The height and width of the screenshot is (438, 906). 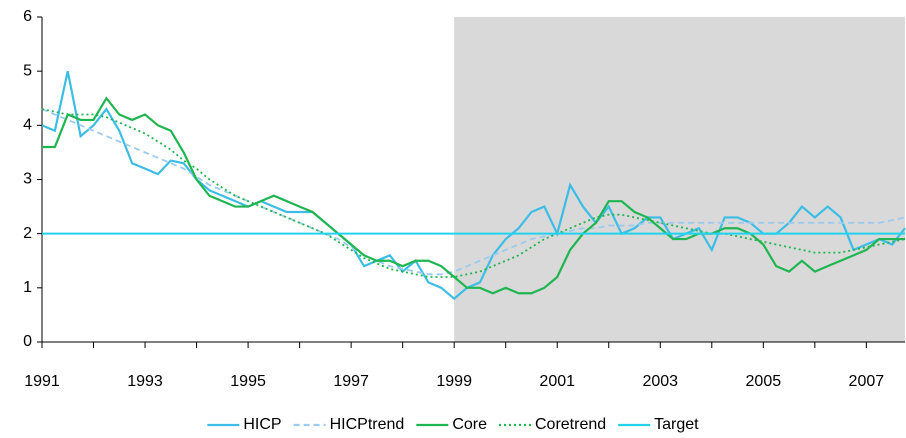 What do you see at coordinates (27, 16) in the screenshot?
I see `y-tick-label: 6` at bounding box center [27, 16].